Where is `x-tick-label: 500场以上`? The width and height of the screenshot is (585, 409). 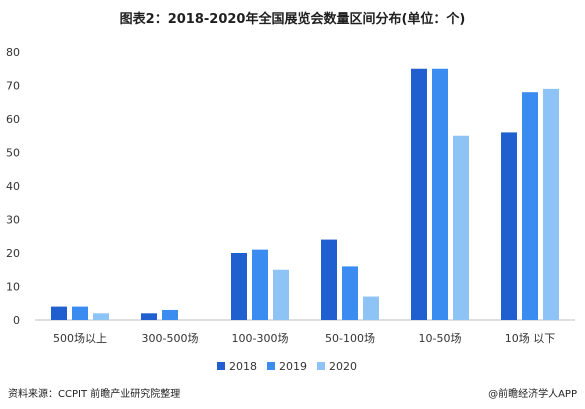 x-tick-label: 500场以上 is located at coordinates (80, 338).